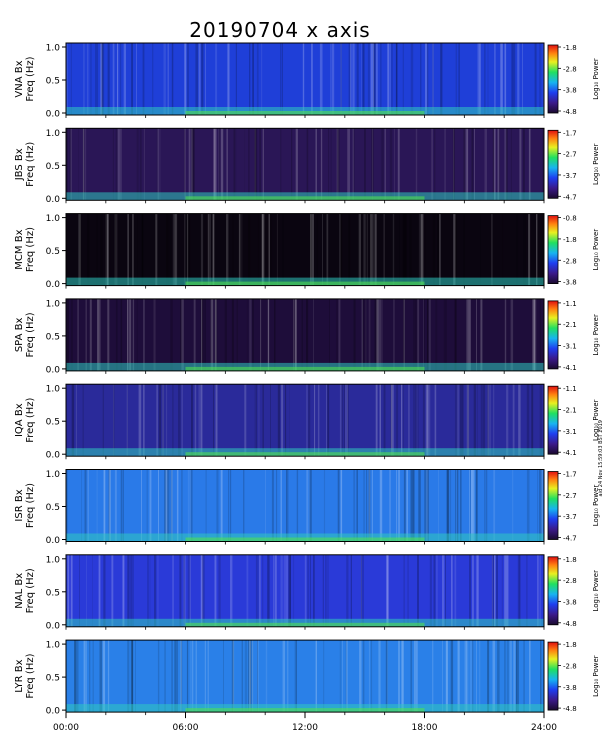  Describe the element at coordinates (30, 505) in the screenshot. I see `panel-isr-freq-label: Freq (Hz)` at that location.